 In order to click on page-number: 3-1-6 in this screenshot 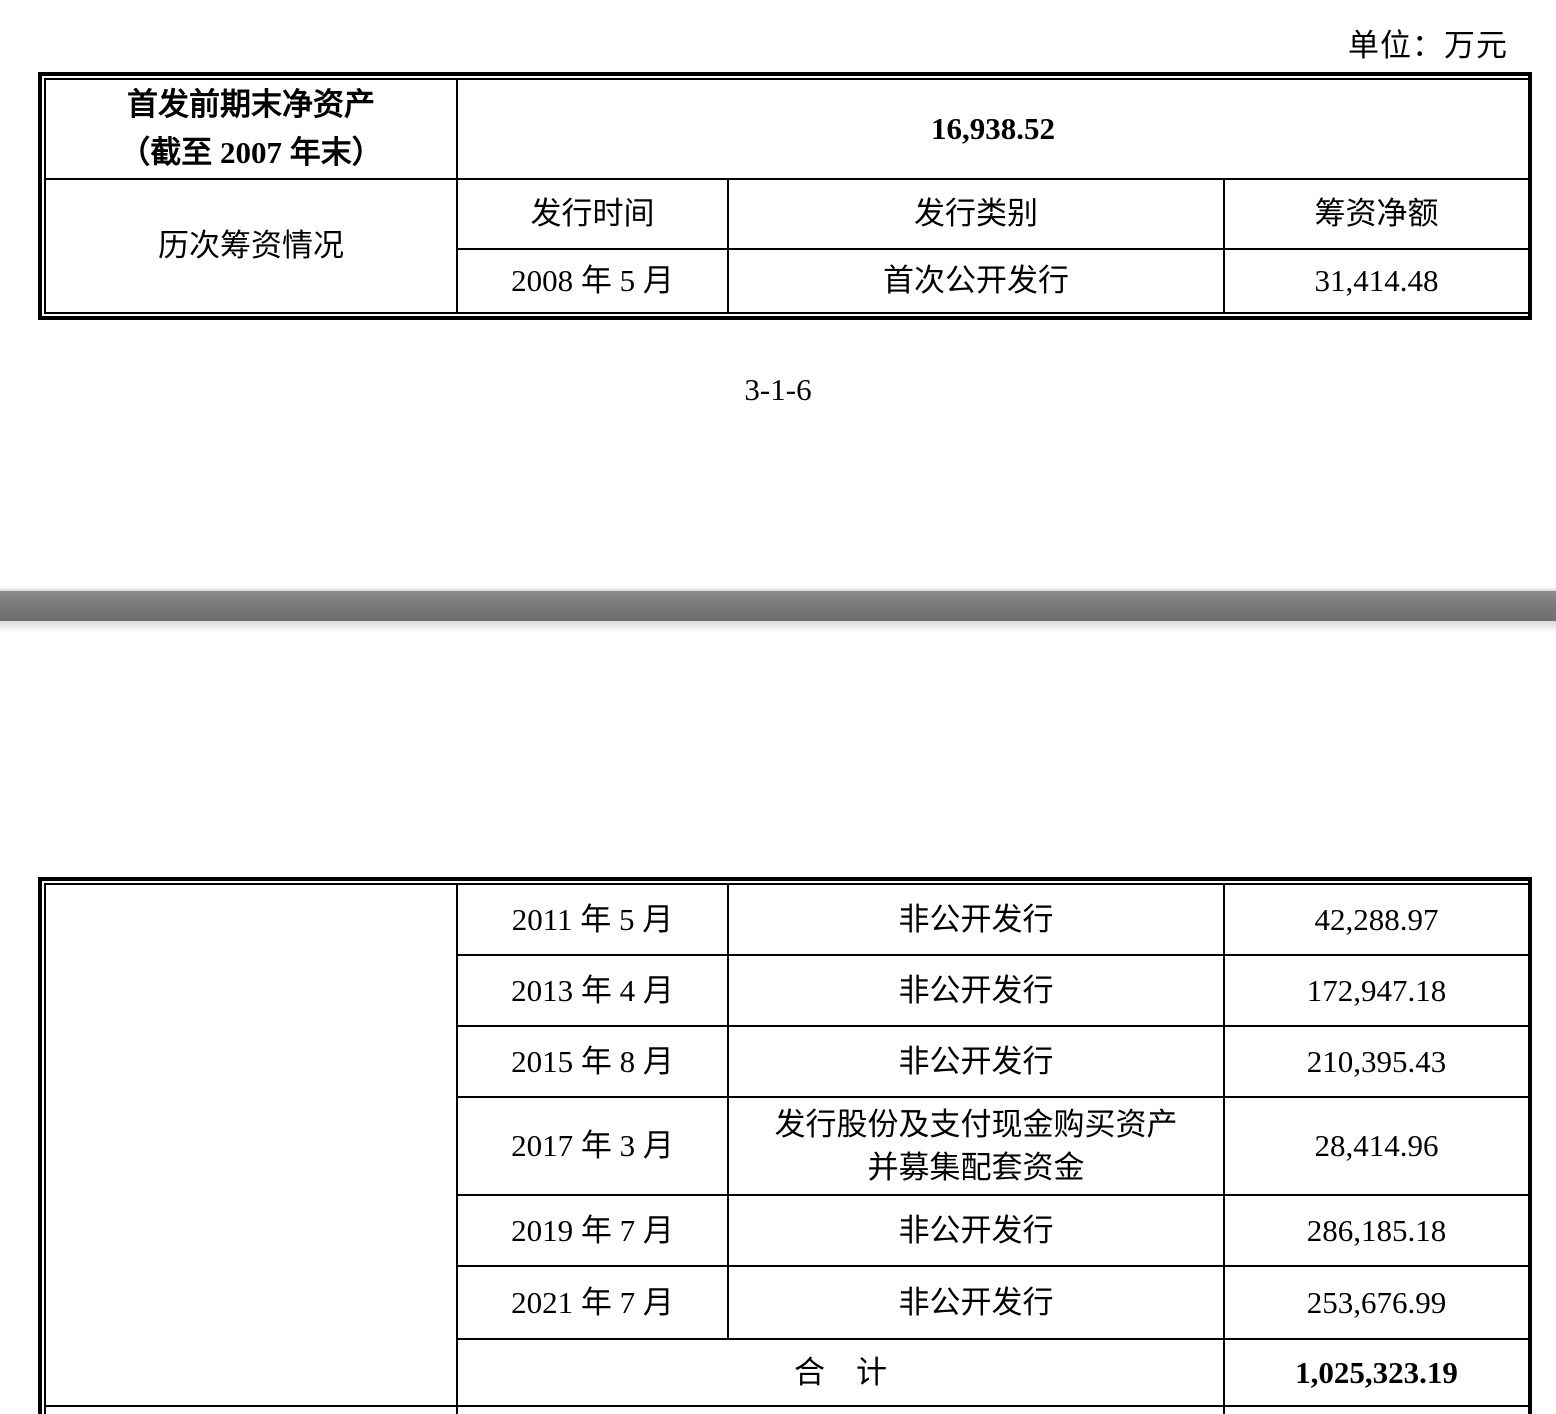, I will do `click(778, 389)`.